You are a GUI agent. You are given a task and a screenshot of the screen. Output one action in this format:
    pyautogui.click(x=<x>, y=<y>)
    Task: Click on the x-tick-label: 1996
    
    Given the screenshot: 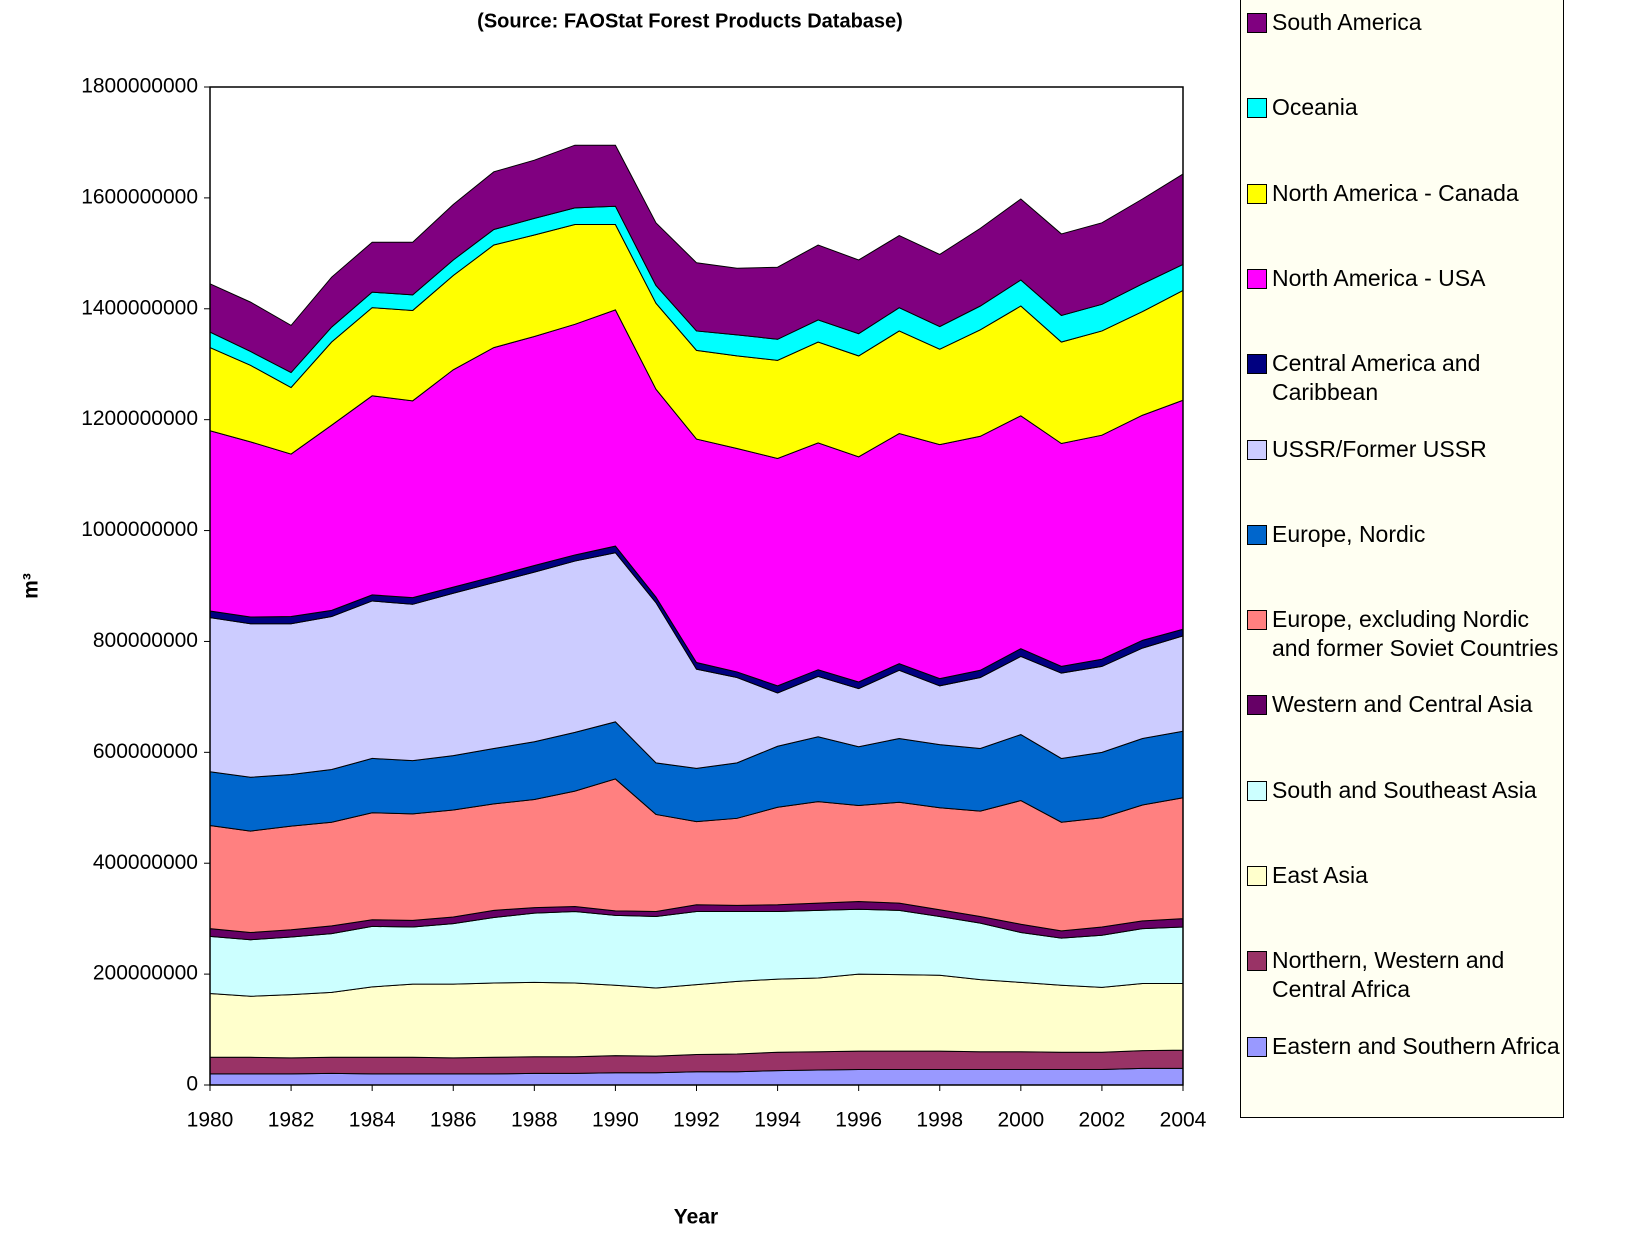 What is the action you would take?
    pyautogui.click(x=858, y=1120)
    